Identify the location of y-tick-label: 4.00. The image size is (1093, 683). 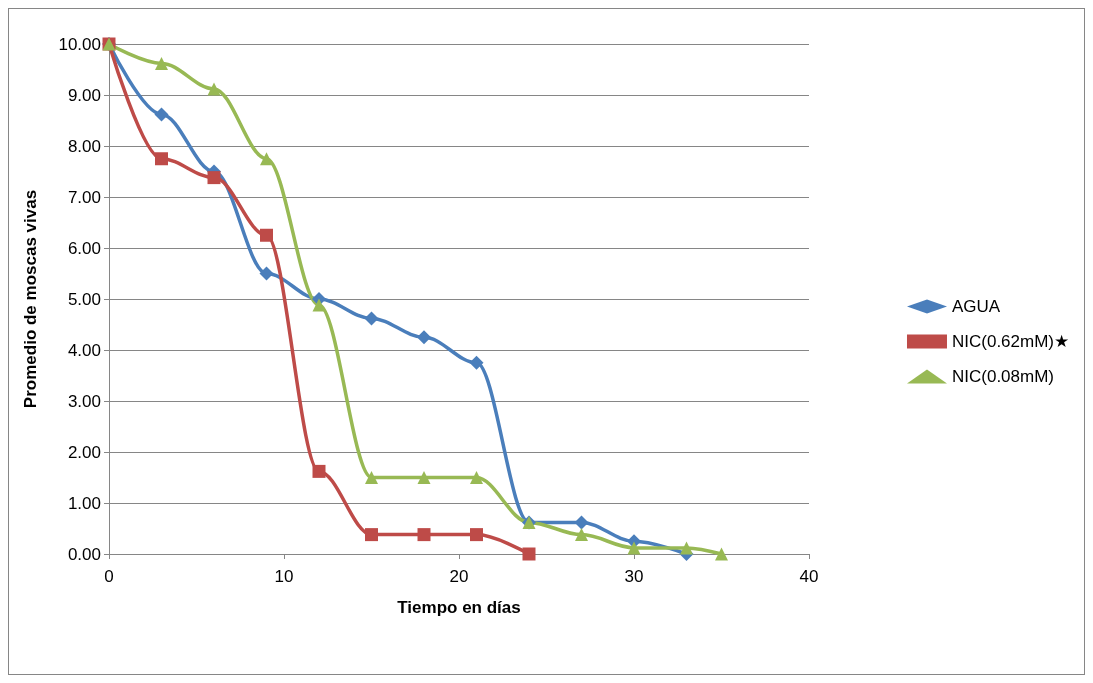
(84, 350).